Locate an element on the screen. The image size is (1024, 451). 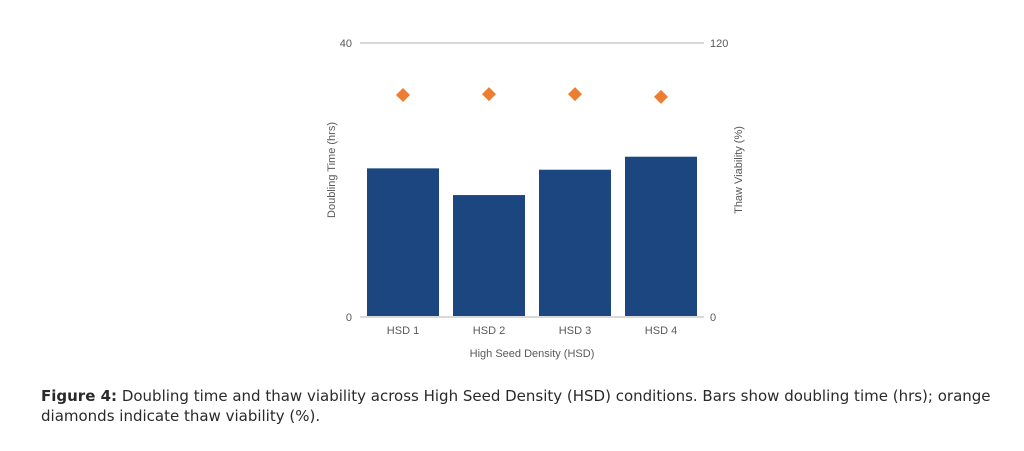
x-tick-label: HSD 4 is located at coordinates (661, 331).